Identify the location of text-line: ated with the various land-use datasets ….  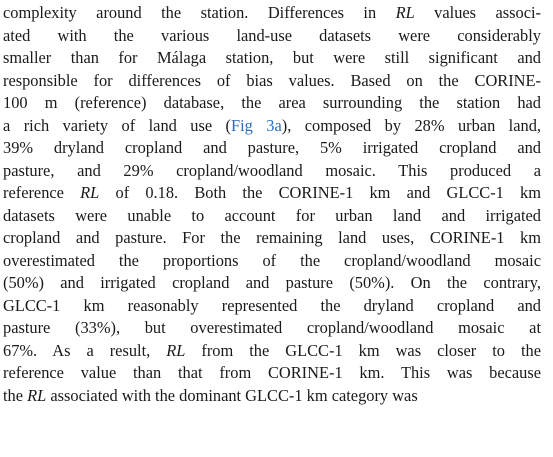
(272, 36).